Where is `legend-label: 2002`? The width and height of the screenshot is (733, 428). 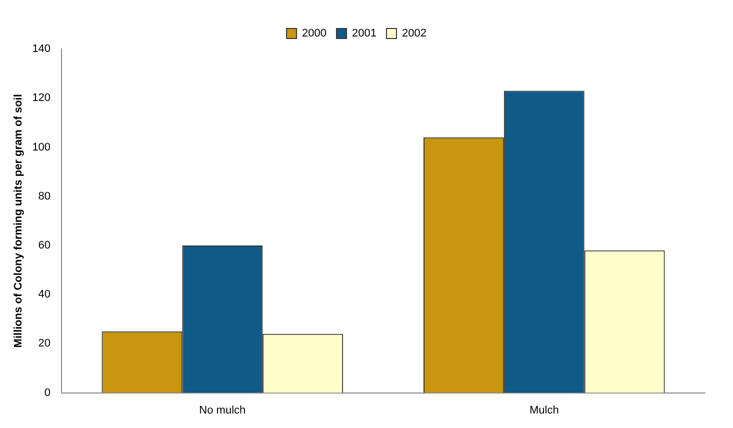
legend-label: 2002 is located at coordinates (414, 34).